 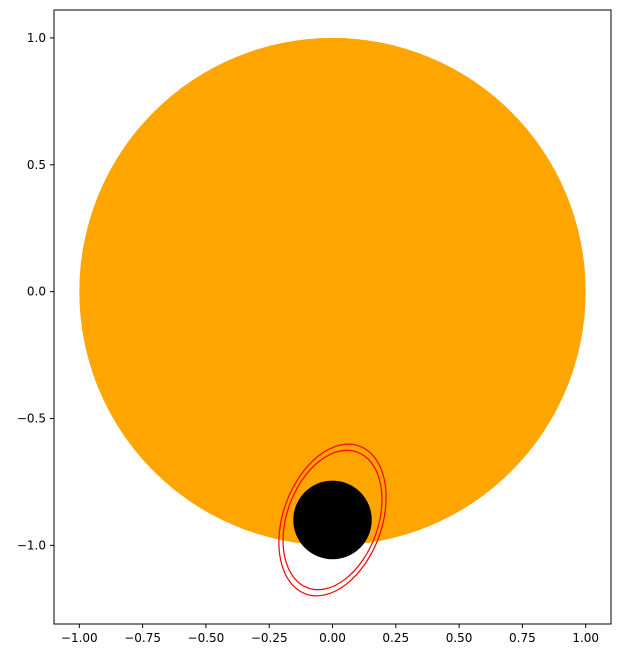 What do you see at coordinates (31, 545) in the screenshot?
I see `y-tick-label: −1.0` at bounding box center [31, 545].